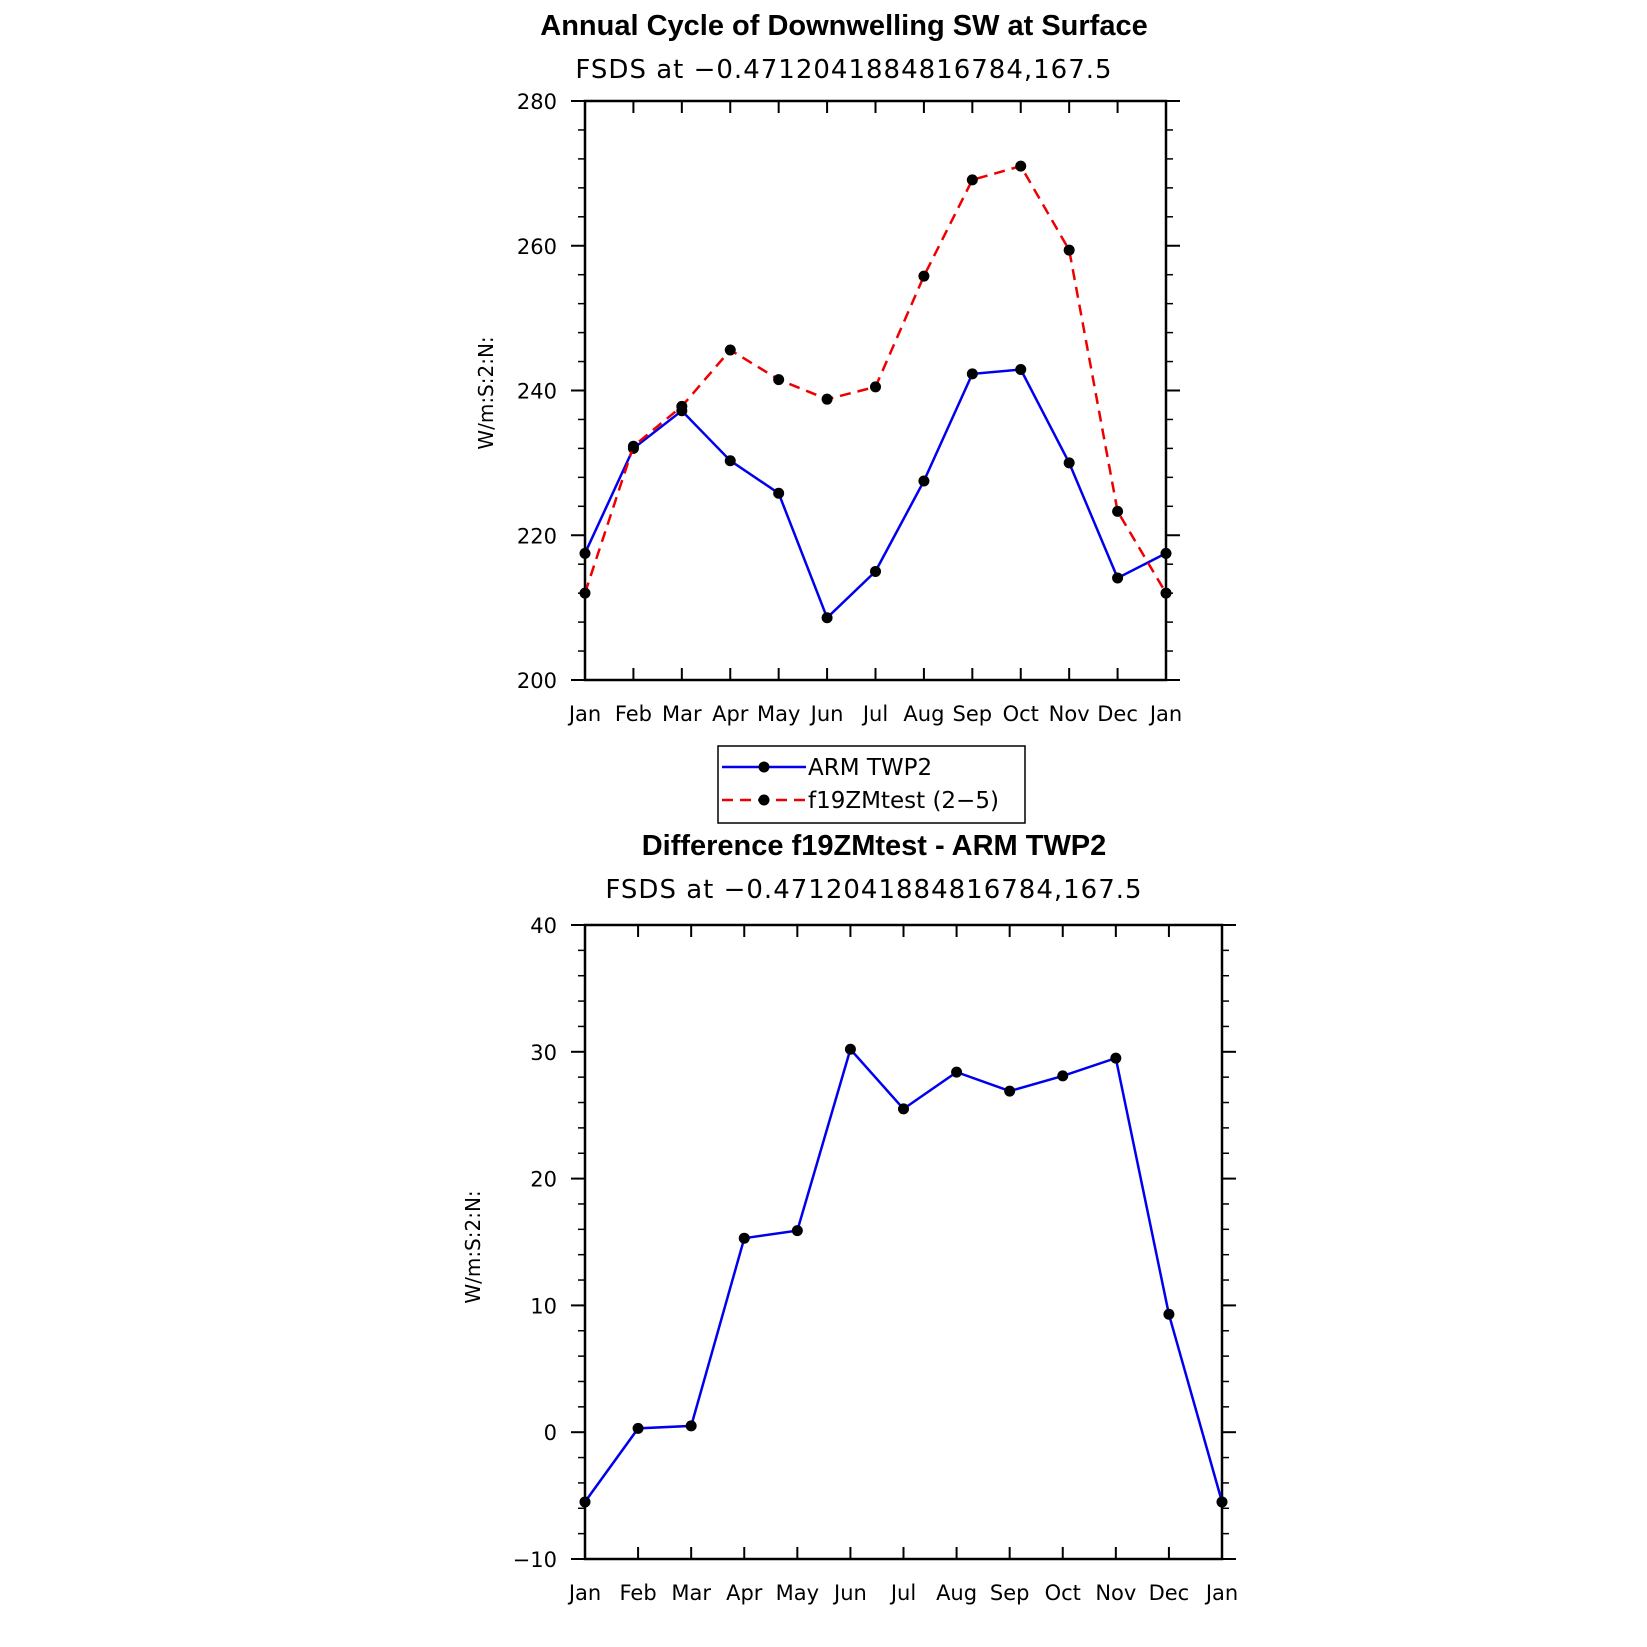 Image resolution: width=1647 pixels, height=1647 pixels. Describe the element at coordinates (543, 1053) in the screenshot. I see `y-tick-label: 30` at that location.